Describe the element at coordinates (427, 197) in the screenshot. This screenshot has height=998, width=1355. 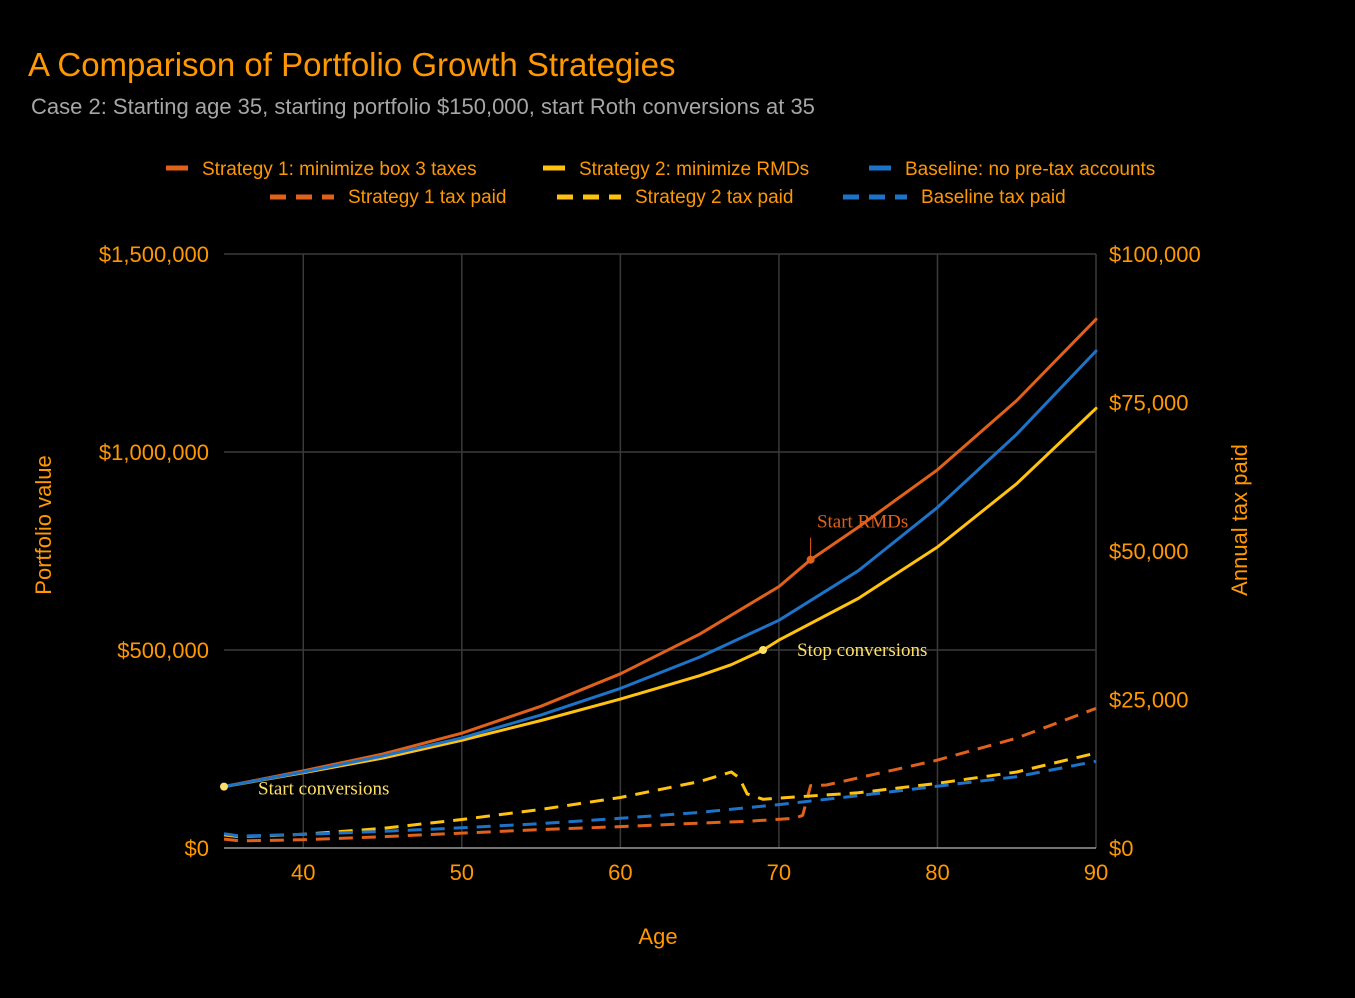
I see `legend-label-strategy1-tax: Strategy 1 tax paid` at that location.